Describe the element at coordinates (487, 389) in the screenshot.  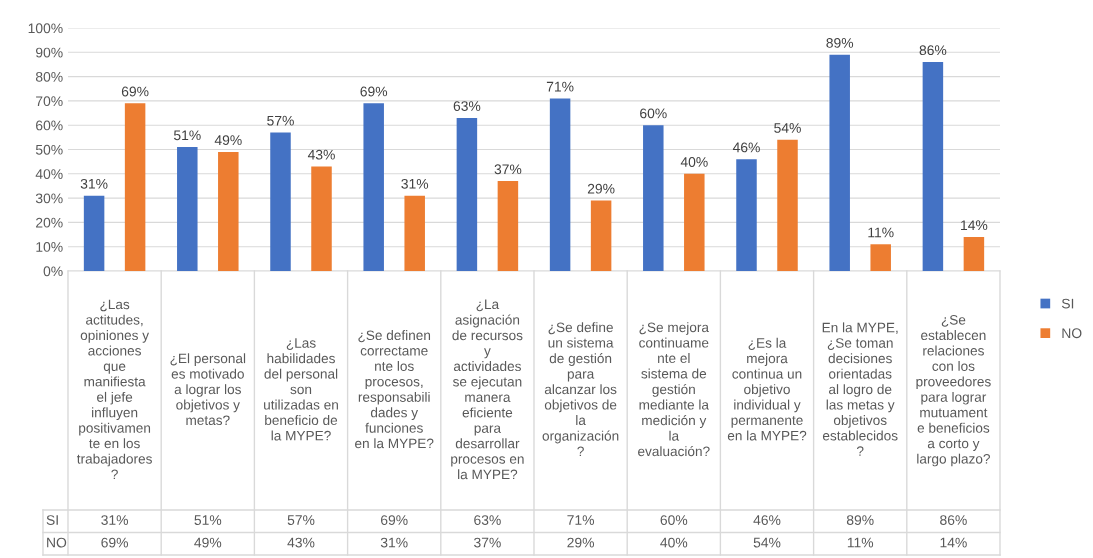
I see `category-label: ¿La asignación de recursos y actividades se ejecutan manera eficiente para desarrollar procesos en la MYPE?` at that location.